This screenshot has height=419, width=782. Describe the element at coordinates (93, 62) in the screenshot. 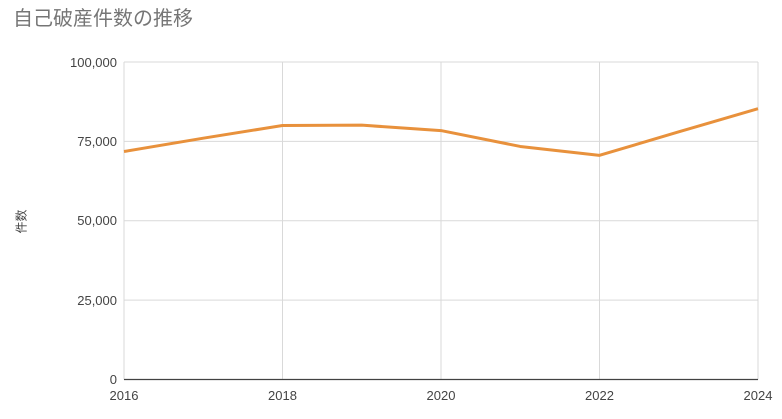

I see `y-tick-label: 100,000` at that location.